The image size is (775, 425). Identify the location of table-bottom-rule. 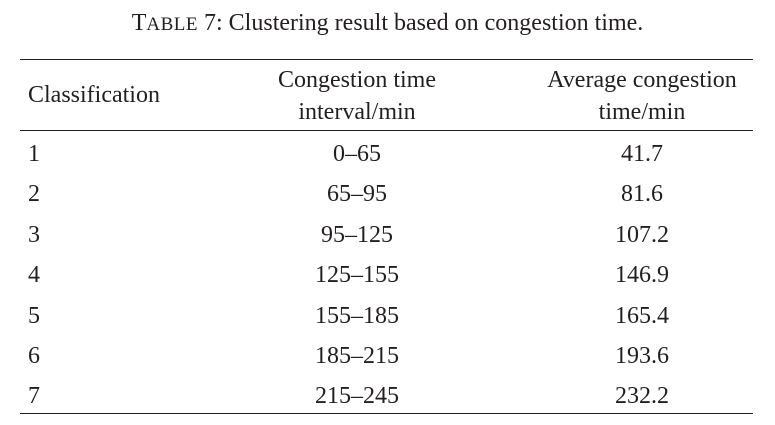
(386, 413).